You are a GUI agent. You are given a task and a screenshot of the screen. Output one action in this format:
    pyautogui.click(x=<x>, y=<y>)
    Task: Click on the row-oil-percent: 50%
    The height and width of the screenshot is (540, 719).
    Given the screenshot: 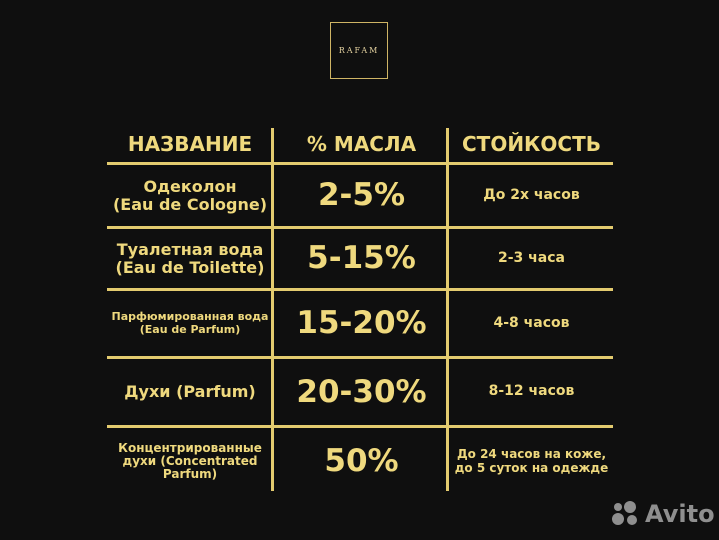 What is the action you would take?
    pyautogui.click(x=361, y=461)
    